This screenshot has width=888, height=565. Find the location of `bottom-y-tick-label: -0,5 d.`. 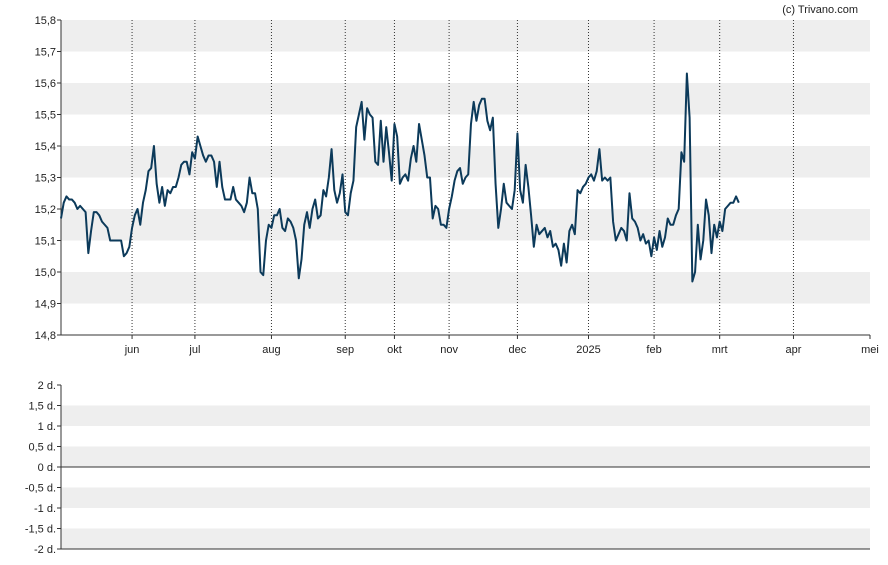

bottom-y-tick-label: -0,5 d. is located at coordinates (40, 489).